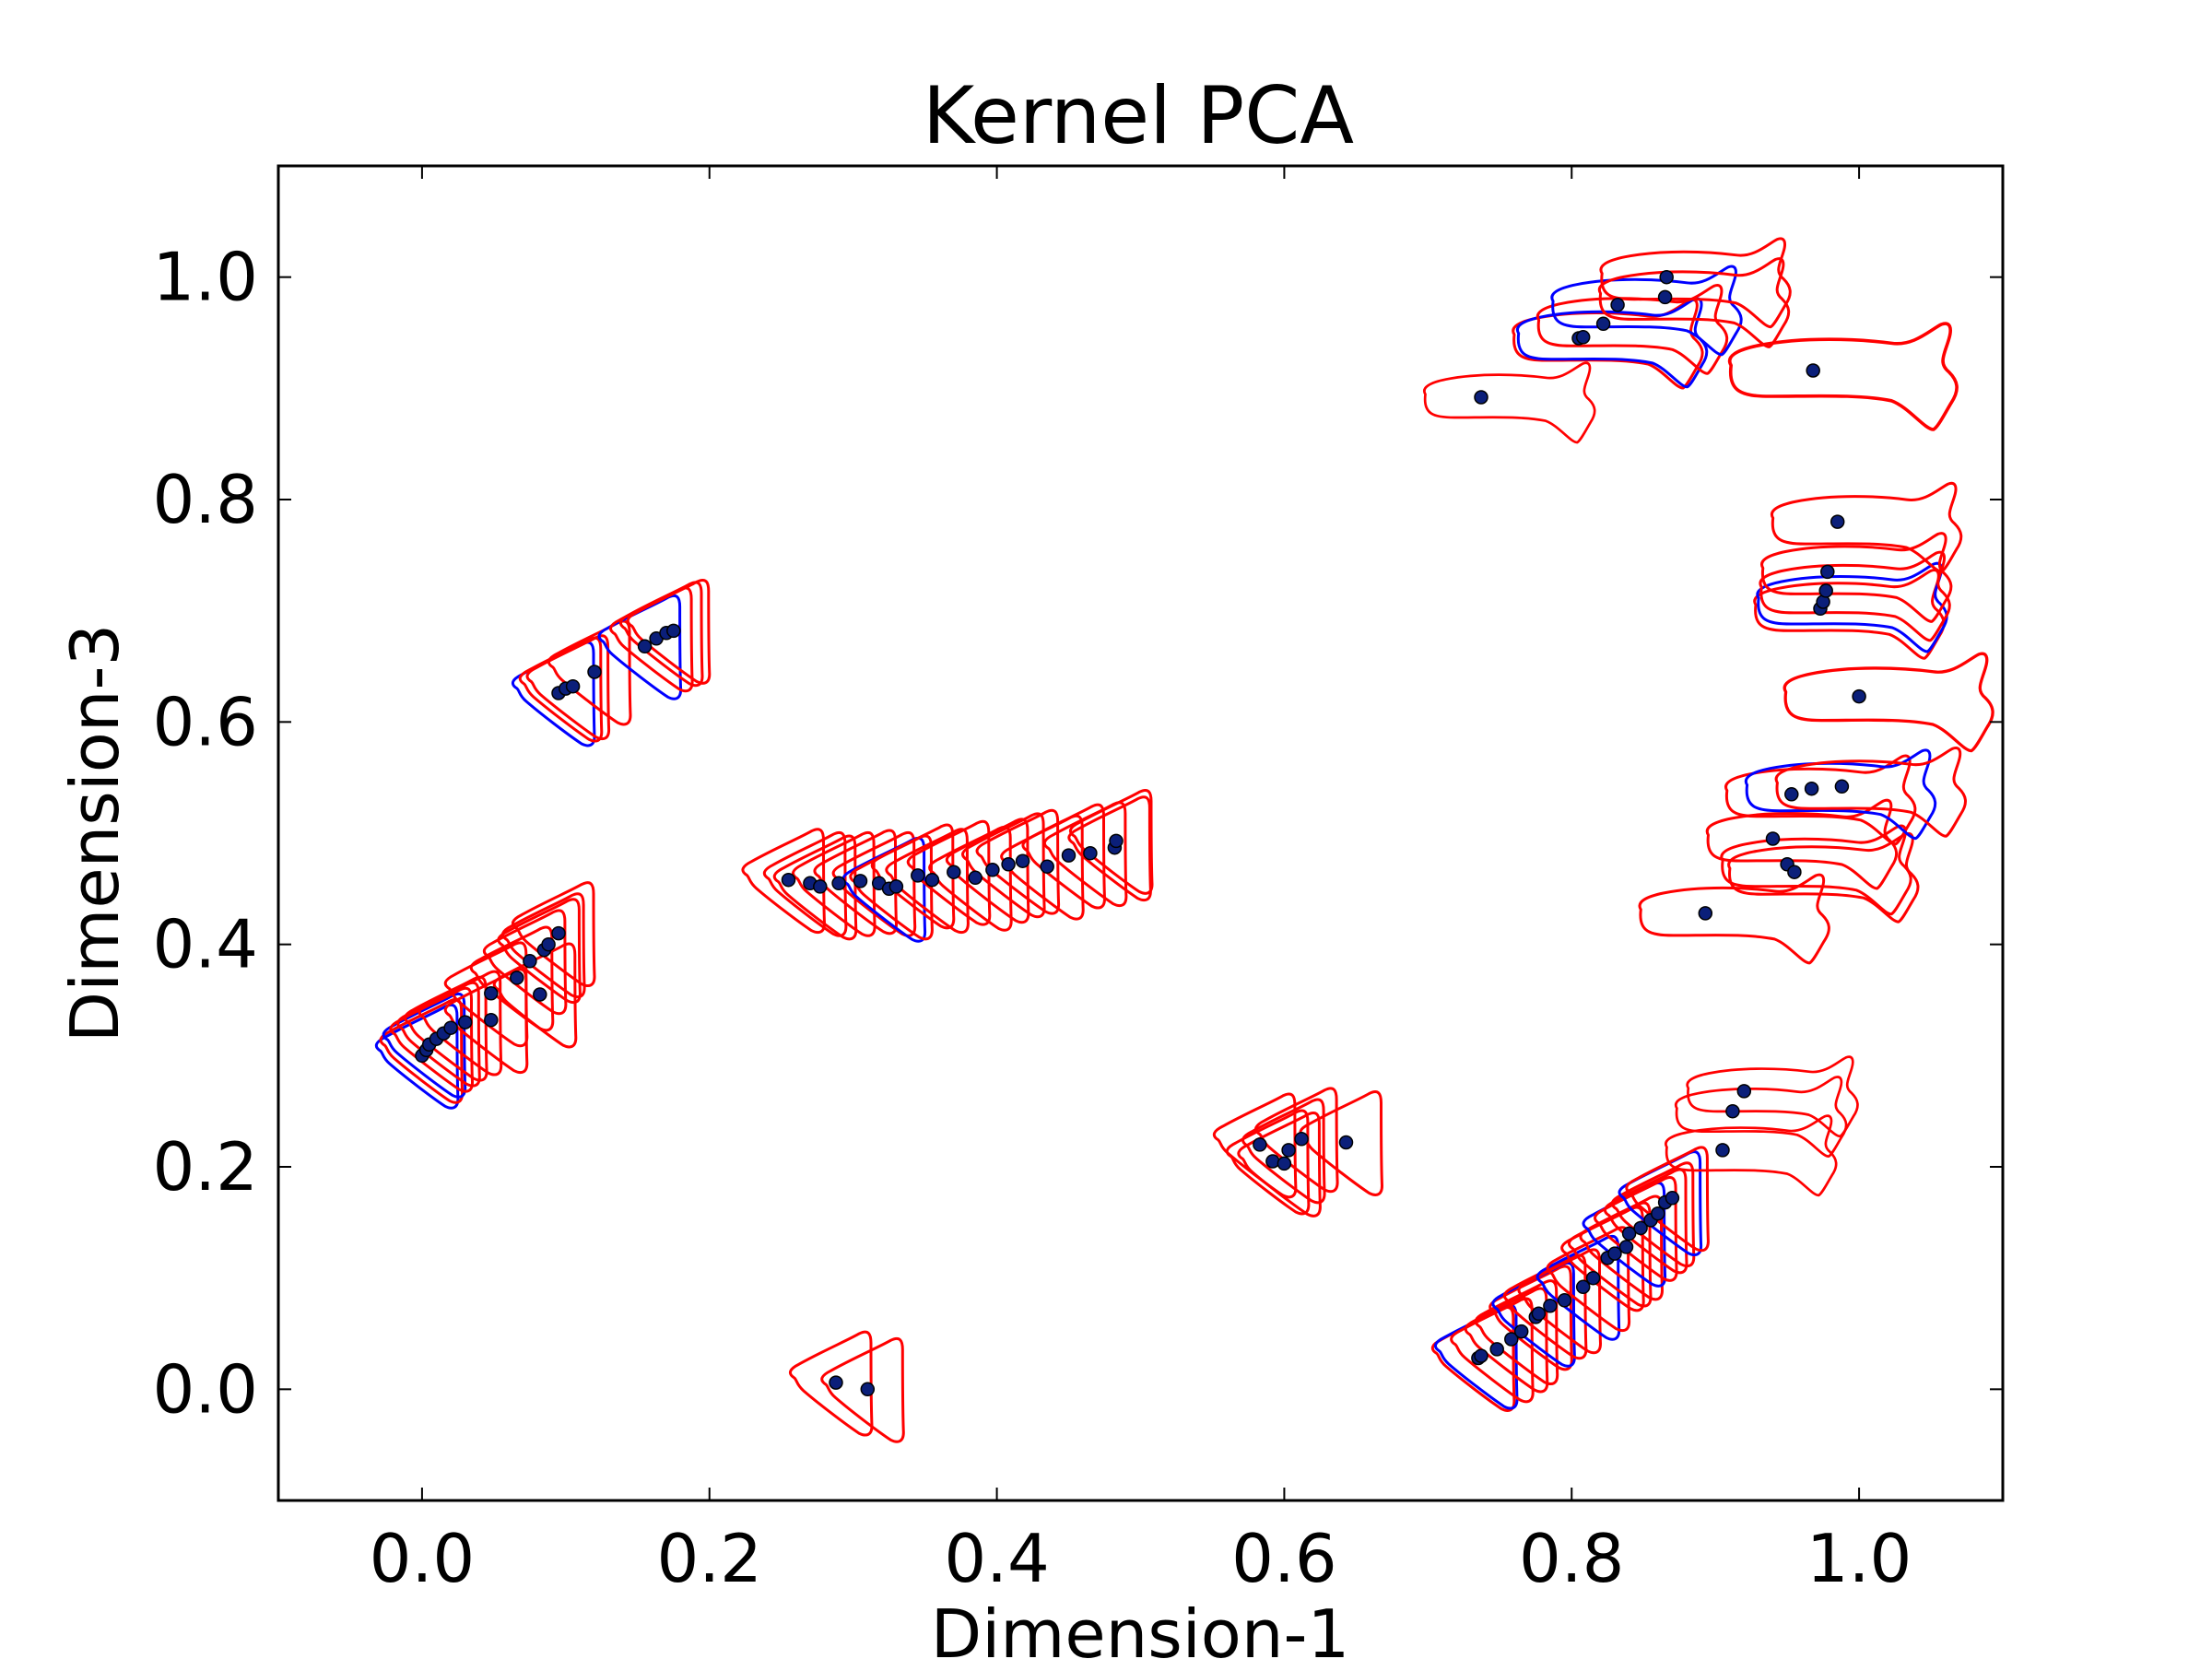  Describe the element at coordinates (1140, 1627) in the screenshot. I see `x-axis-title: Dimension-1` at that location.